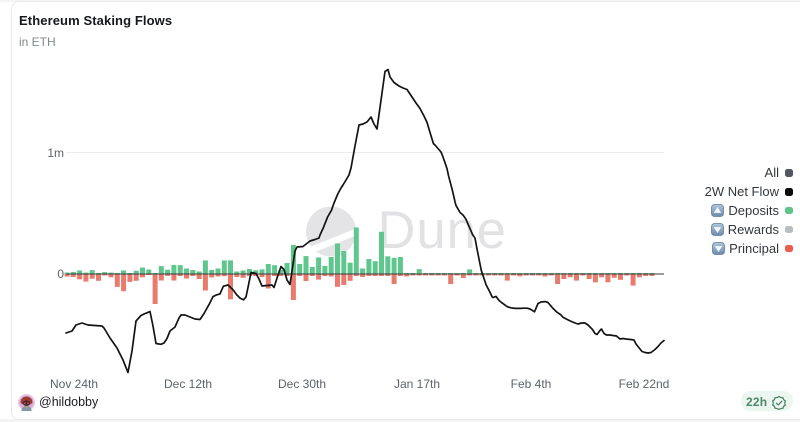 The height and width of the screenshot is (422, 800). I want to click on svg-text: Dune, so click(443, 230).